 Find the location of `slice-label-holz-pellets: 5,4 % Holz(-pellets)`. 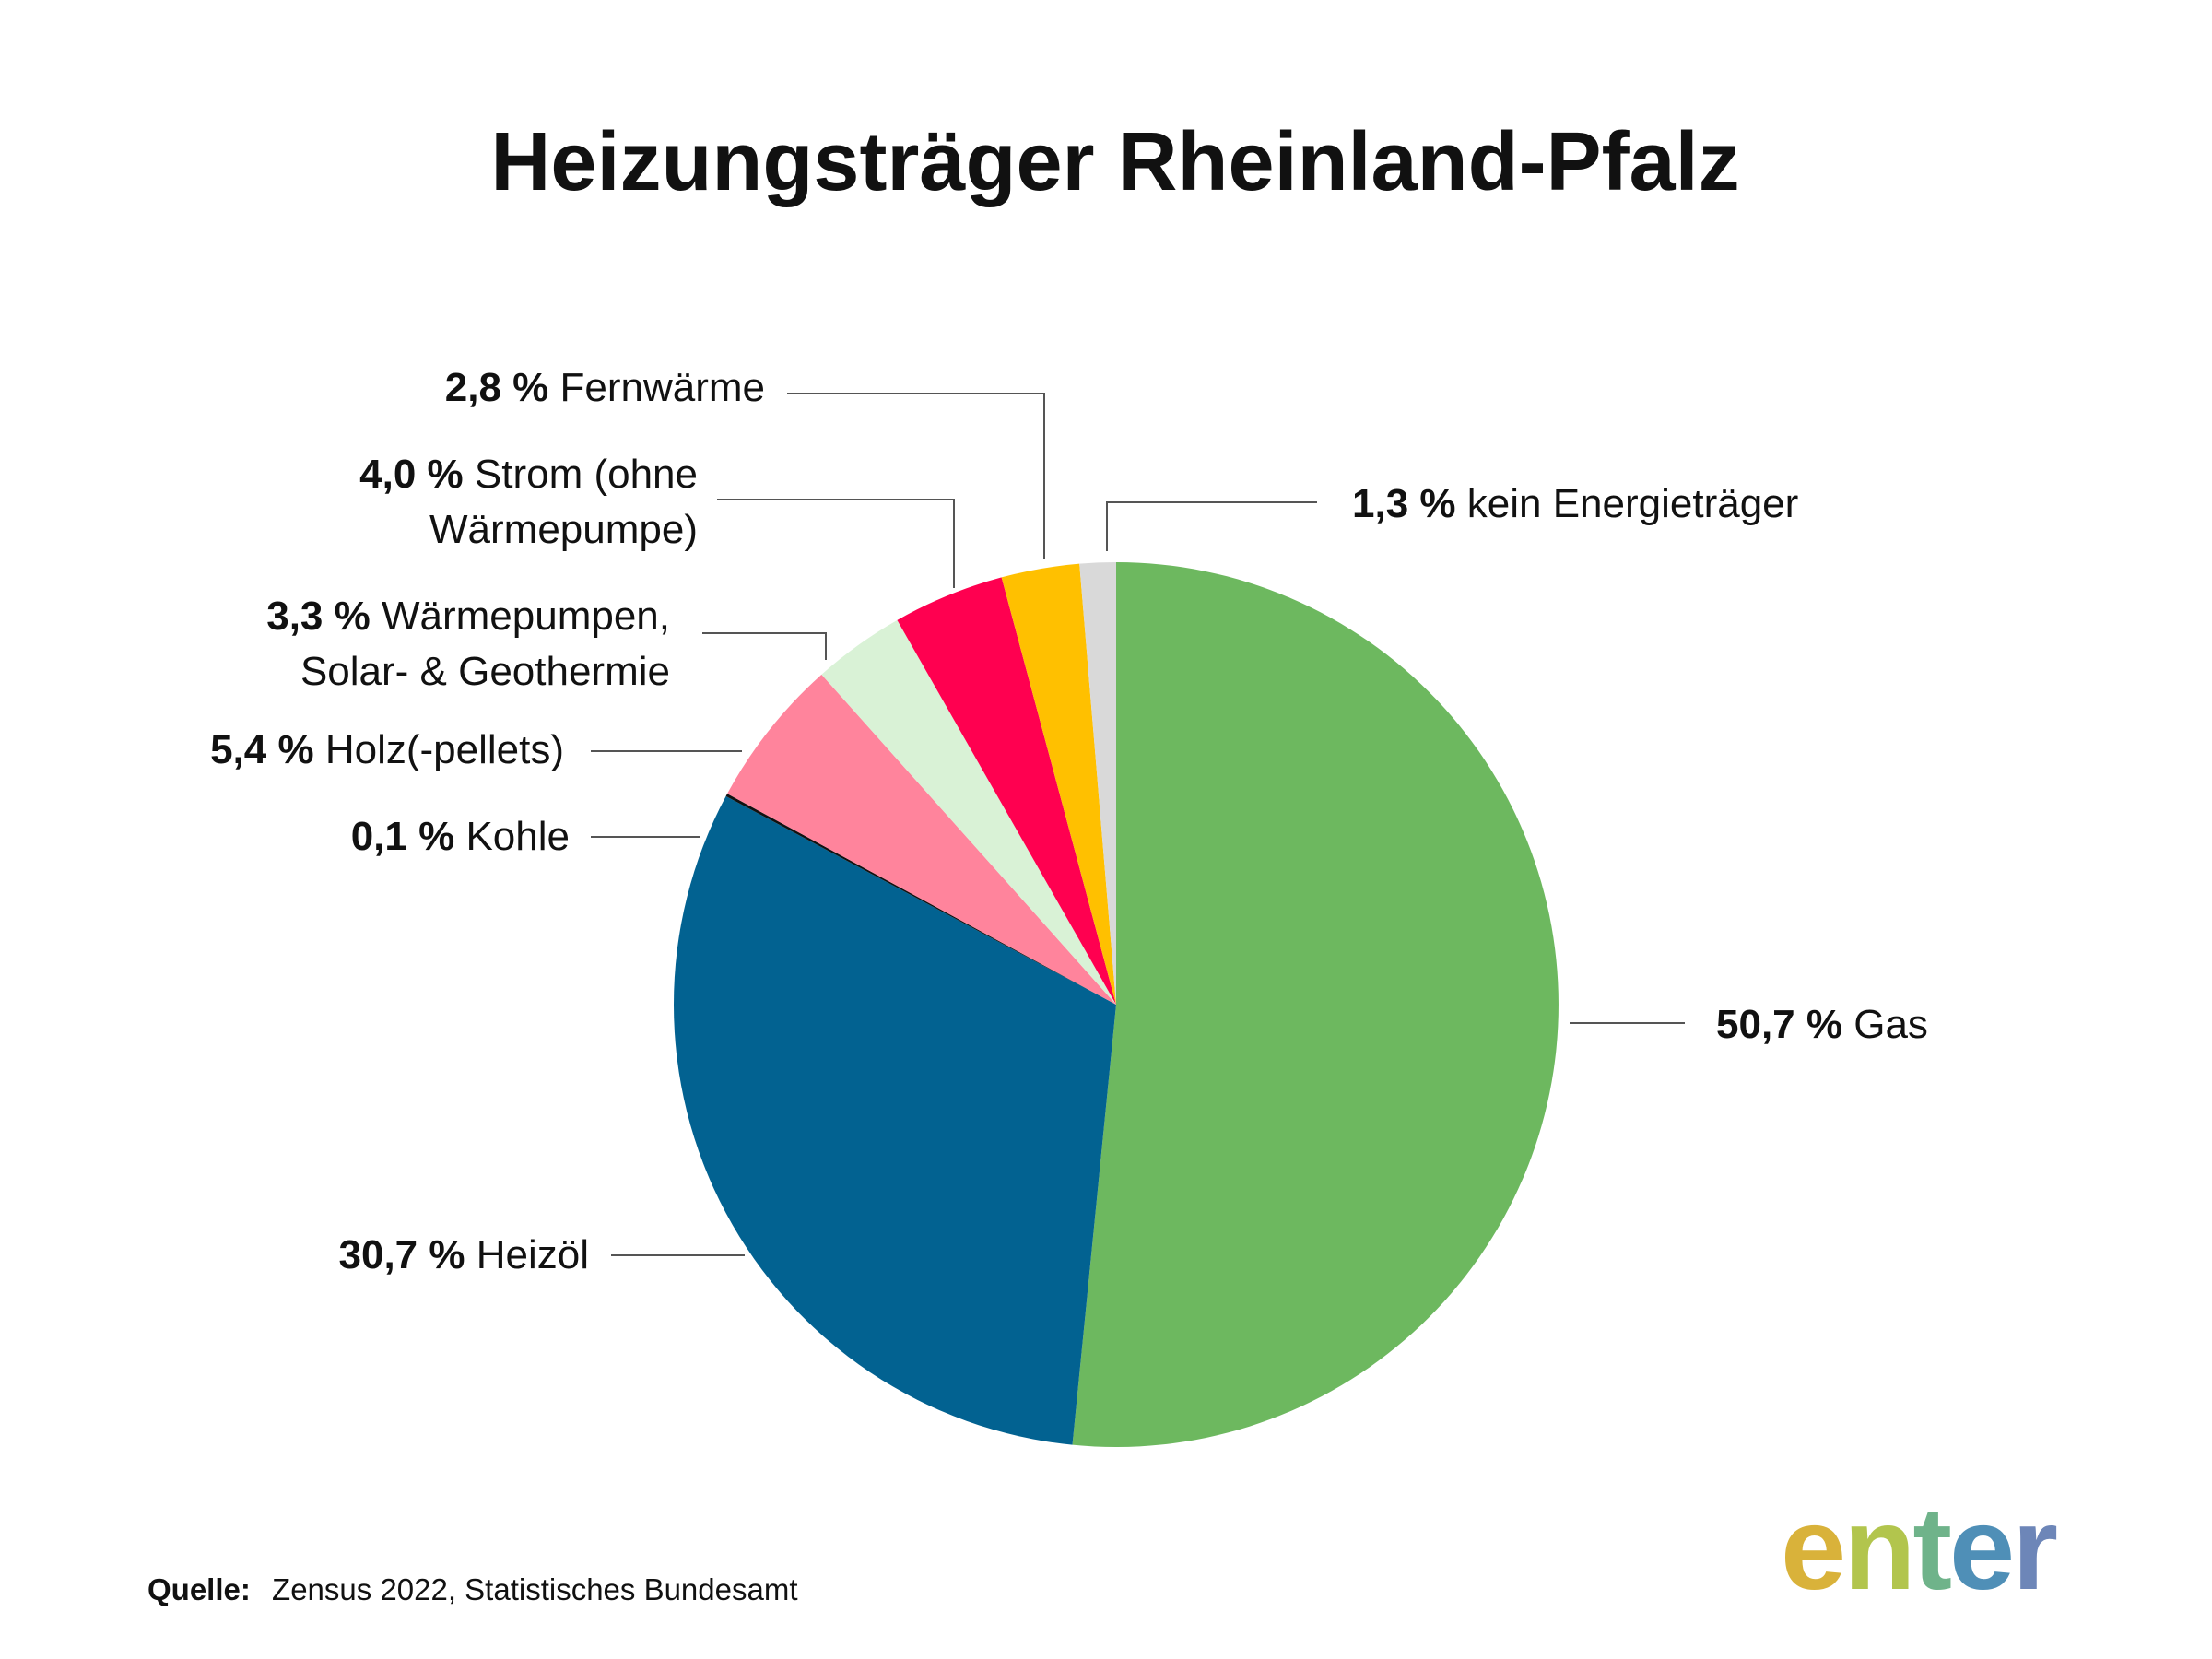

slice-label-holz-pellets: 5,4 % Holz(-pellets) is located at coordinates (387, 749).